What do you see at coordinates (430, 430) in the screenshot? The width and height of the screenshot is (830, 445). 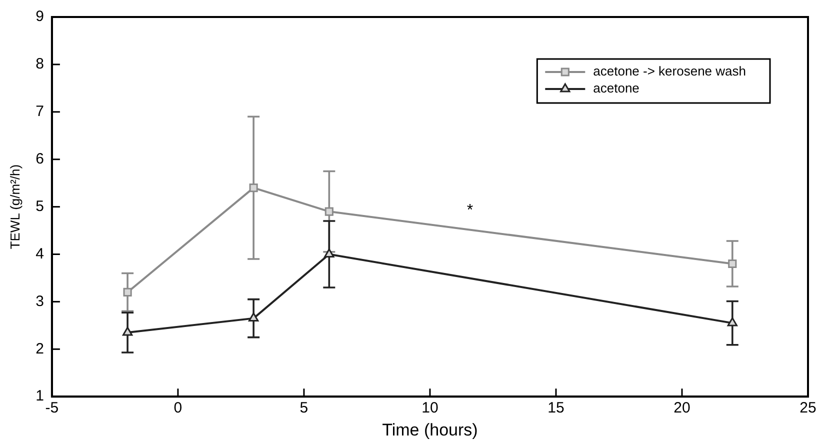 I see `x-axis-title: Time (hours)` at bounding box center [430, 430].